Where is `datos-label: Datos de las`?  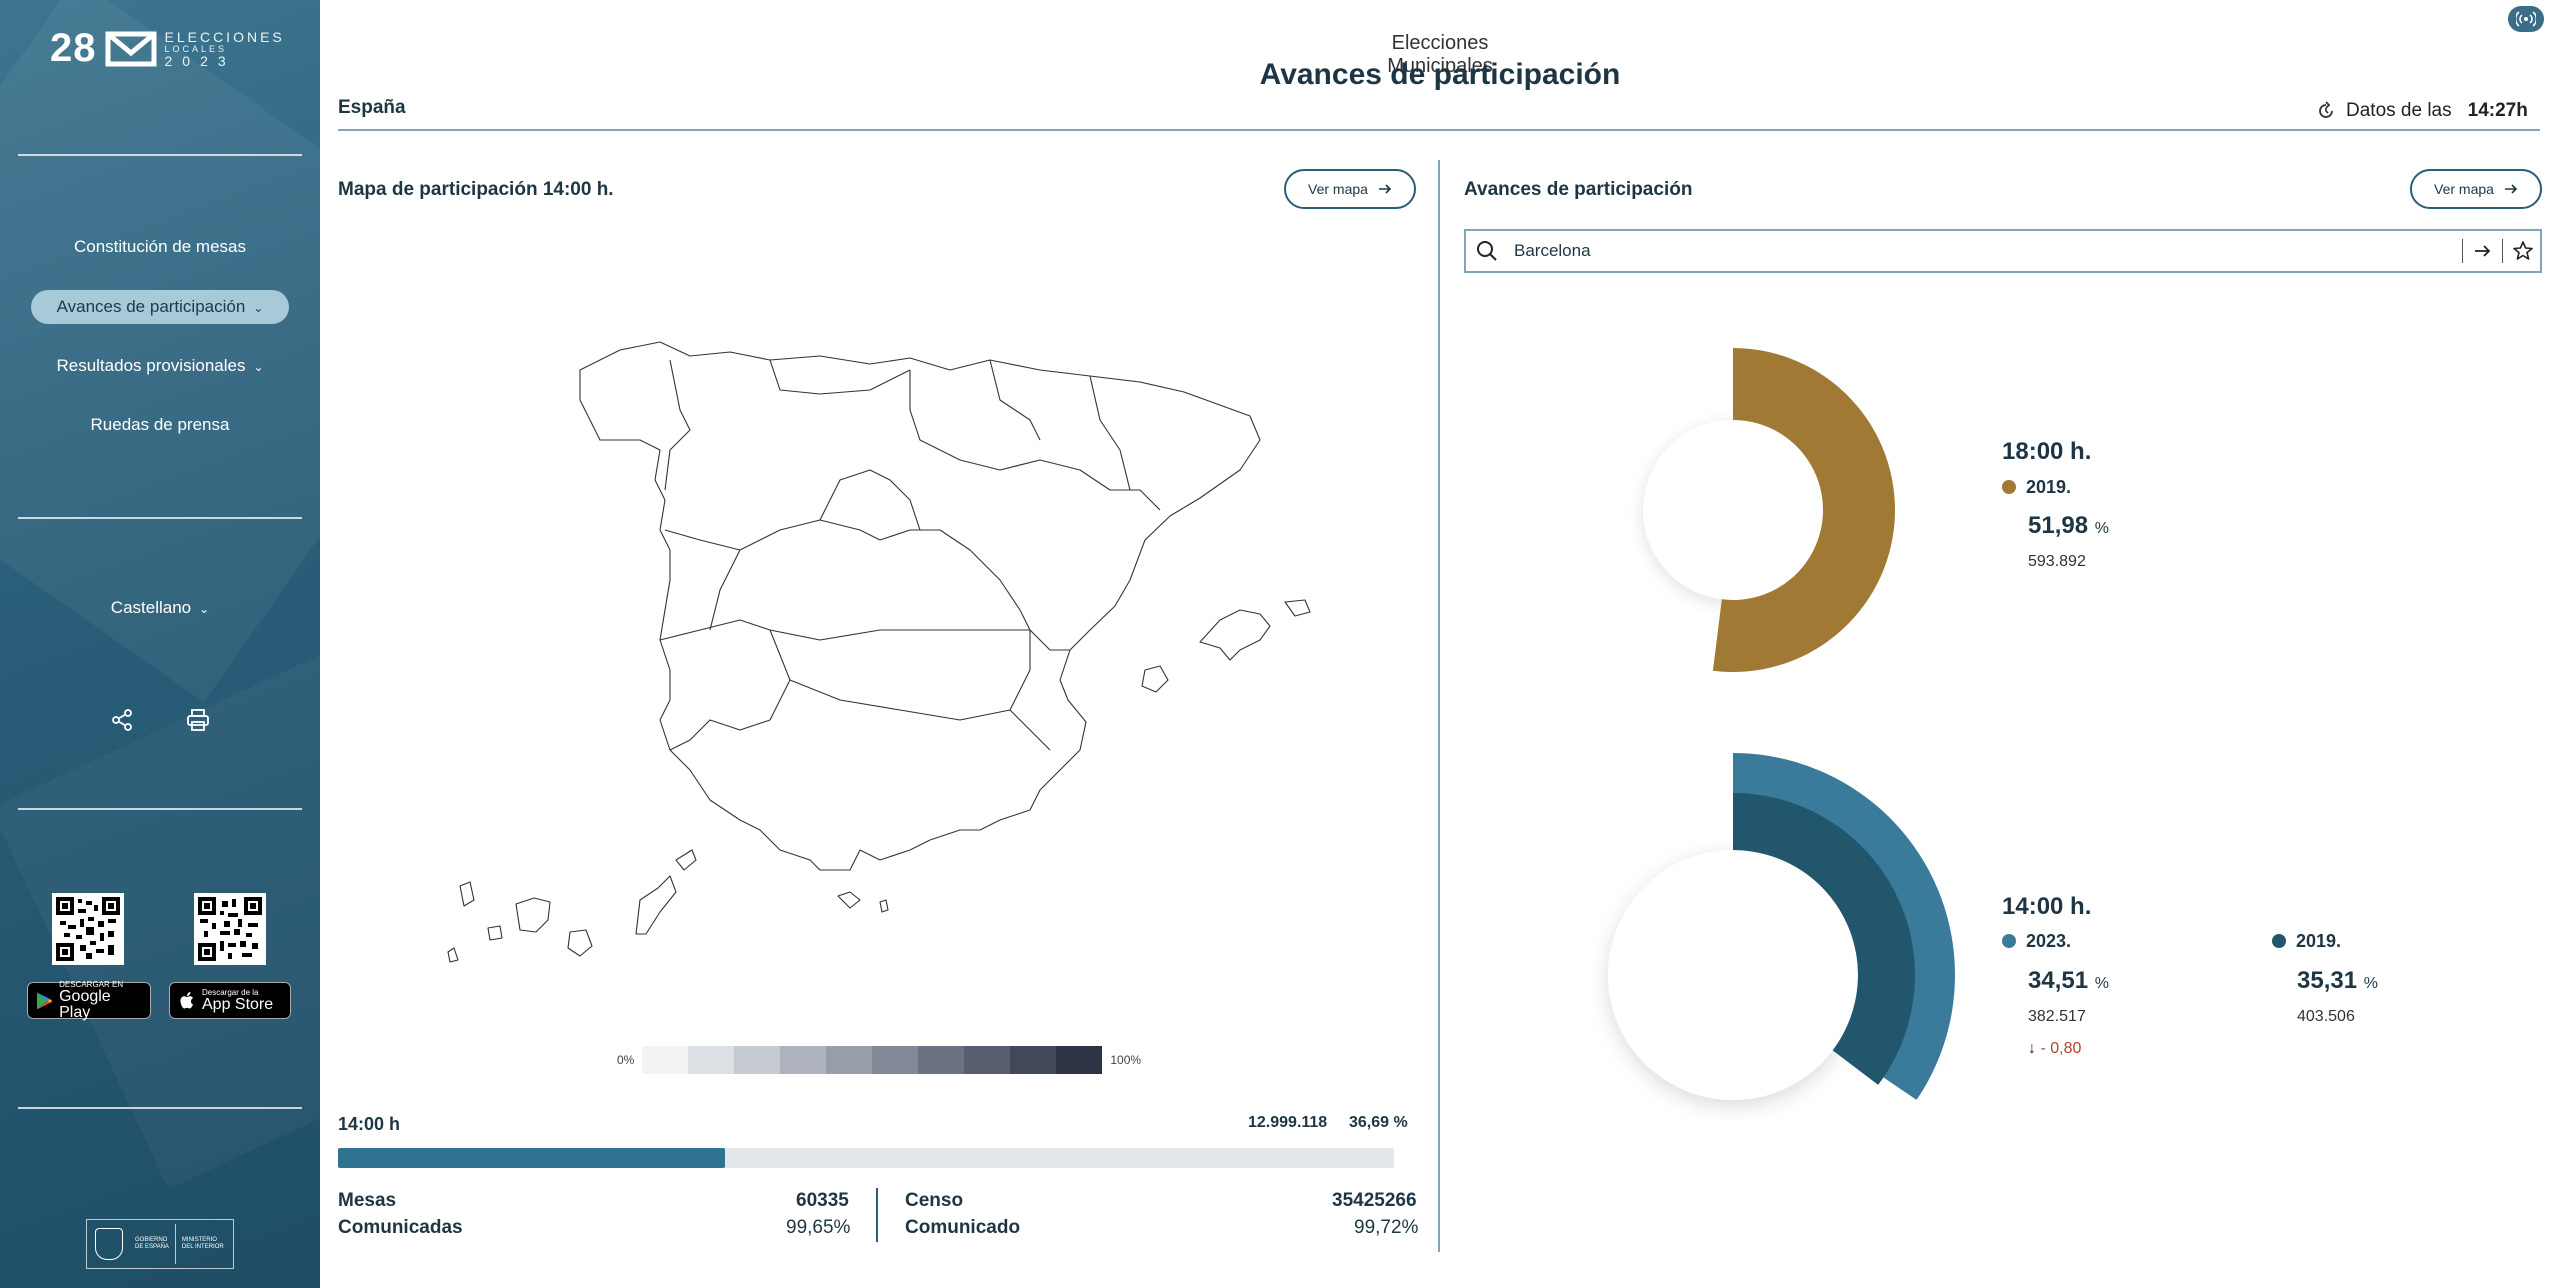 datos-label: Datos de las is located at coordinates (2399, 110).